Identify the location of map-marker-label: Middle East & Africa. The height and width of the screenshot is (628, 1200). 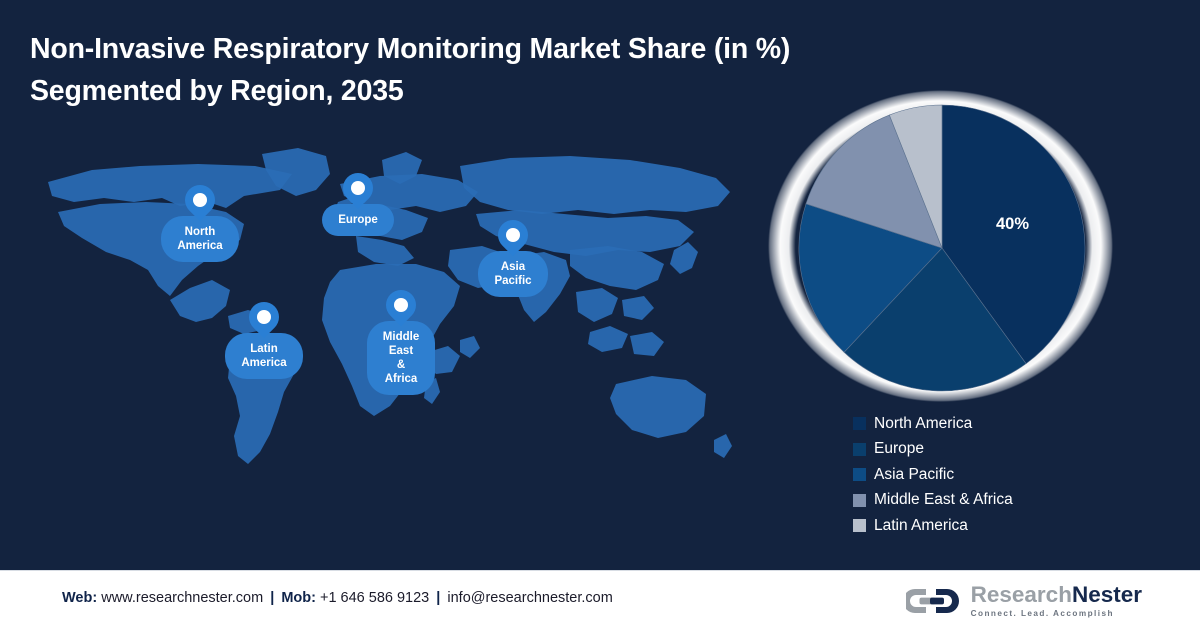
(401, 358).